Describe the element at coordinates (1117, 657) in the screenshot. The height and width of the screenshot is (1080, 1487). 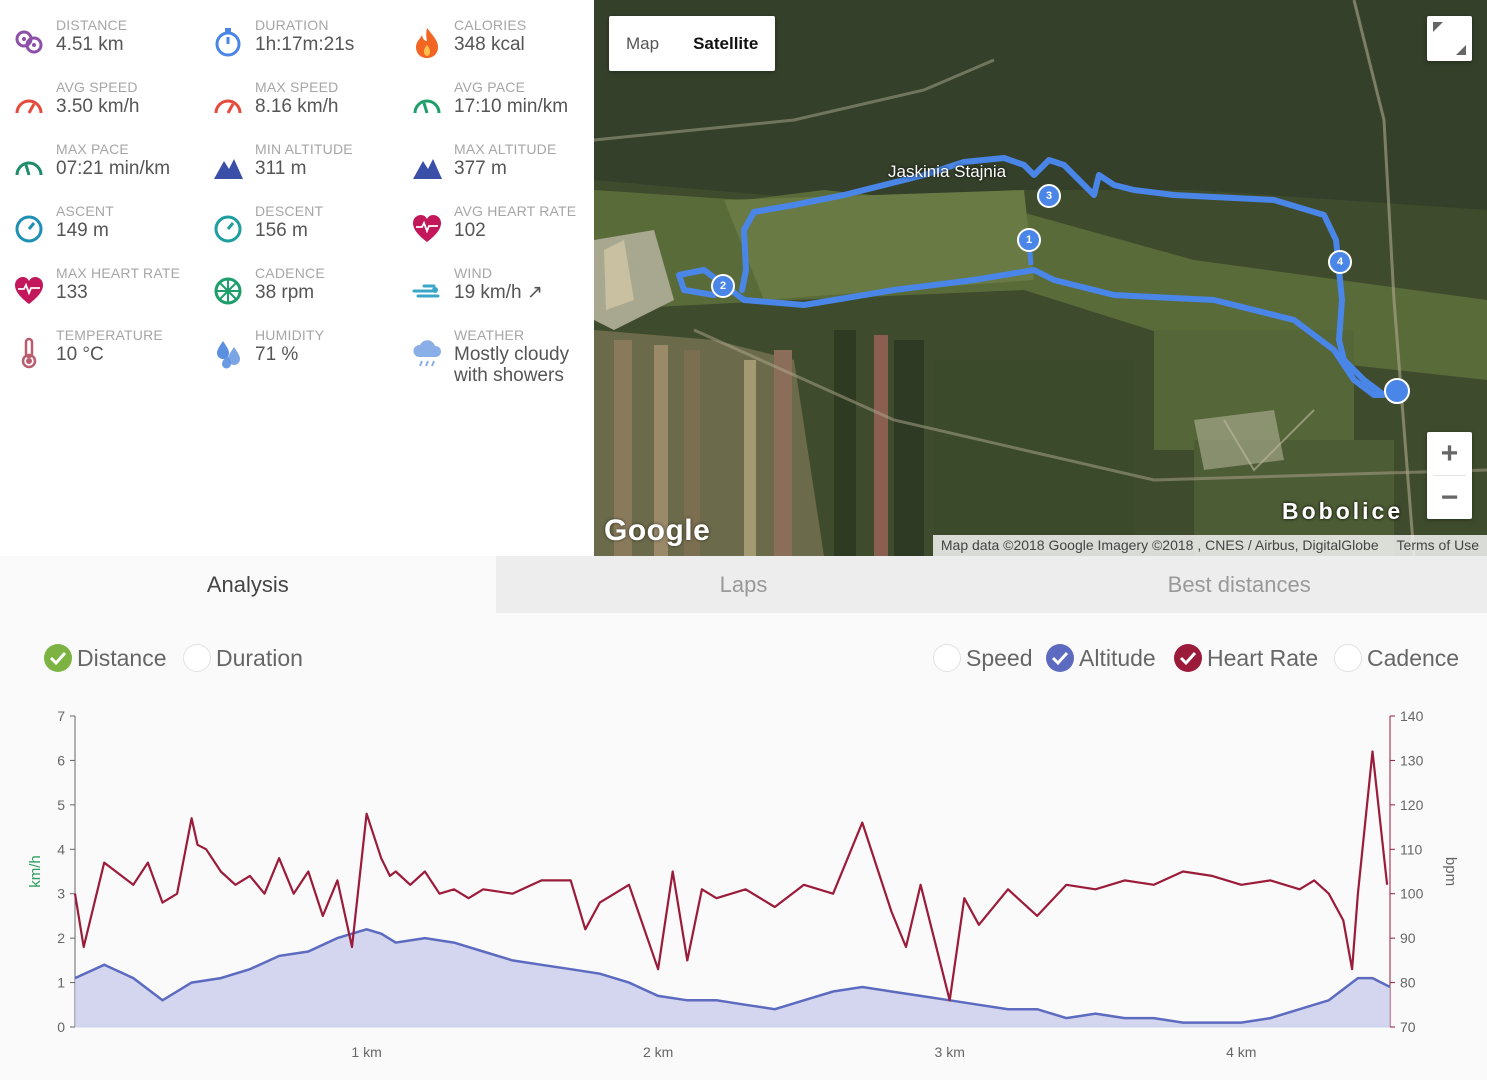
I see `option-label: Altitude` at that location.